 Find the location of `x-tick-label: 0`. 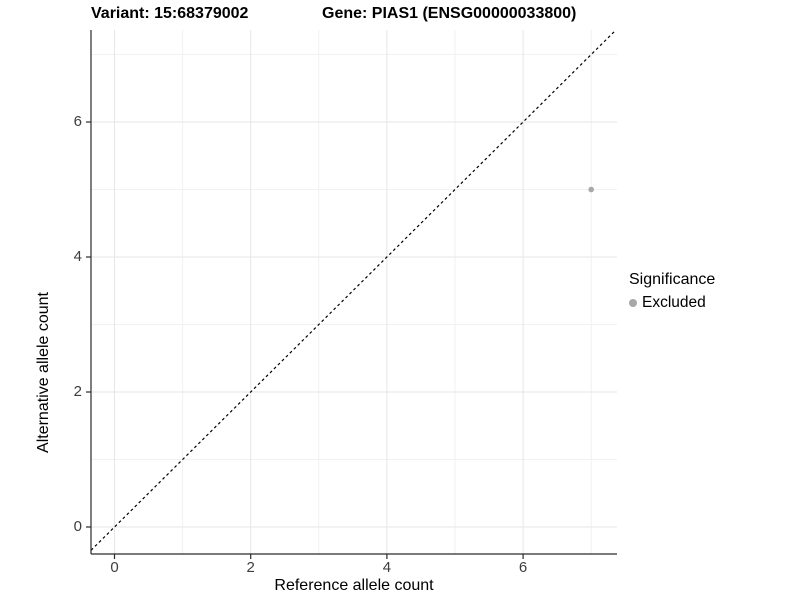

x-tick-label: 0 is located at coordinates (114, 567).